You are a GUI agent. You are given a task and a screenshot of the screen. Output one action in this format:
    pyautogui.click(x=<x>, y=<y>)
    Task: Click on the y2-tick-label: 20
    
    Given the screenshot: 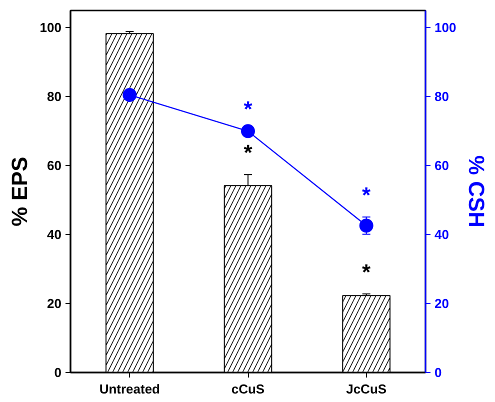 What is the action you would take?
    pyautogui.click(x=441, y=304)
    